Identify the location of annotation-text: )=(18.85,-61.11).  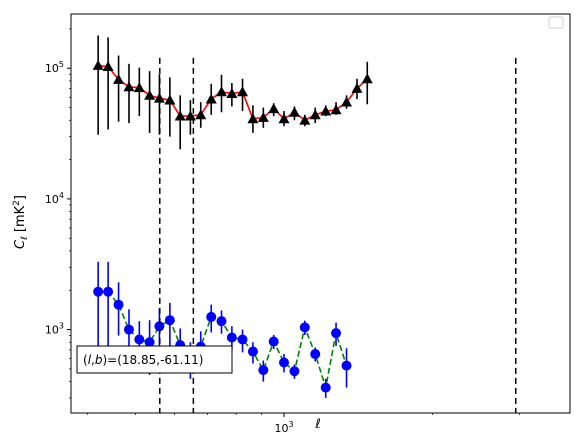
(152, 360).